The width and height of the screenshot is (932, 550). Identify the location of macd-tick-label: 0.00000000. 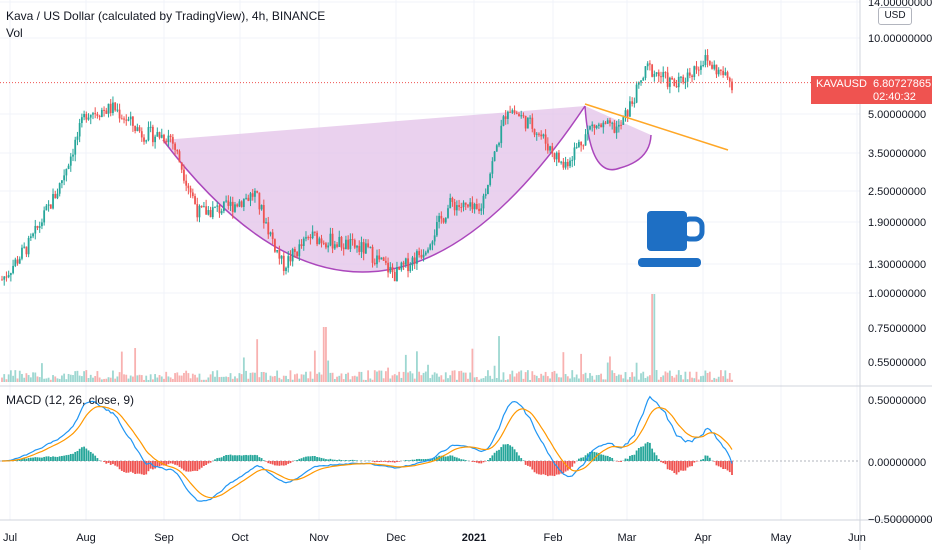
(897, 463).